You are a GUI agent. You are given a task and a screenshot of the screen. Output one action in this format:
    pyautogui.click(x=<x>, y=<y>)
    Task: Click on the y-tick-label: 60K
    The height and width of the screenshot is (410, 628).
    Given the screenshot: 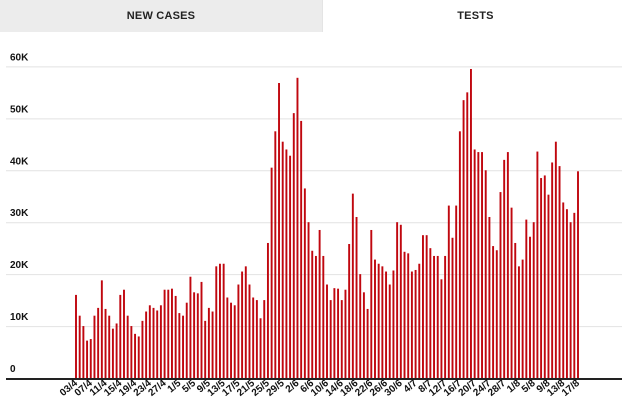 What is the action you would take?
    pyautogui.click(x=19, y=57)
    